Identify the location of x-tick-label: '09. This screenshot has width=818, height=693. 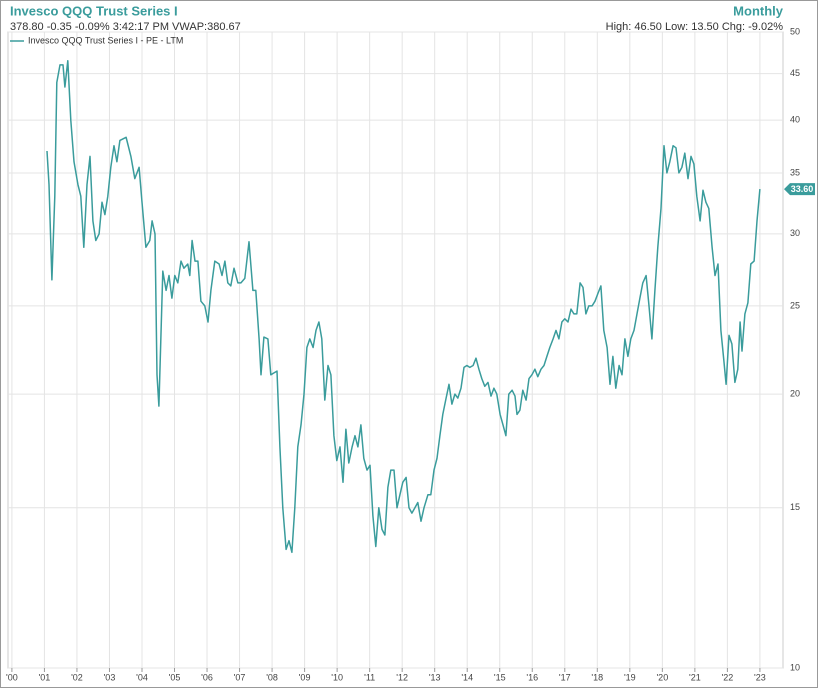
(305, 677).